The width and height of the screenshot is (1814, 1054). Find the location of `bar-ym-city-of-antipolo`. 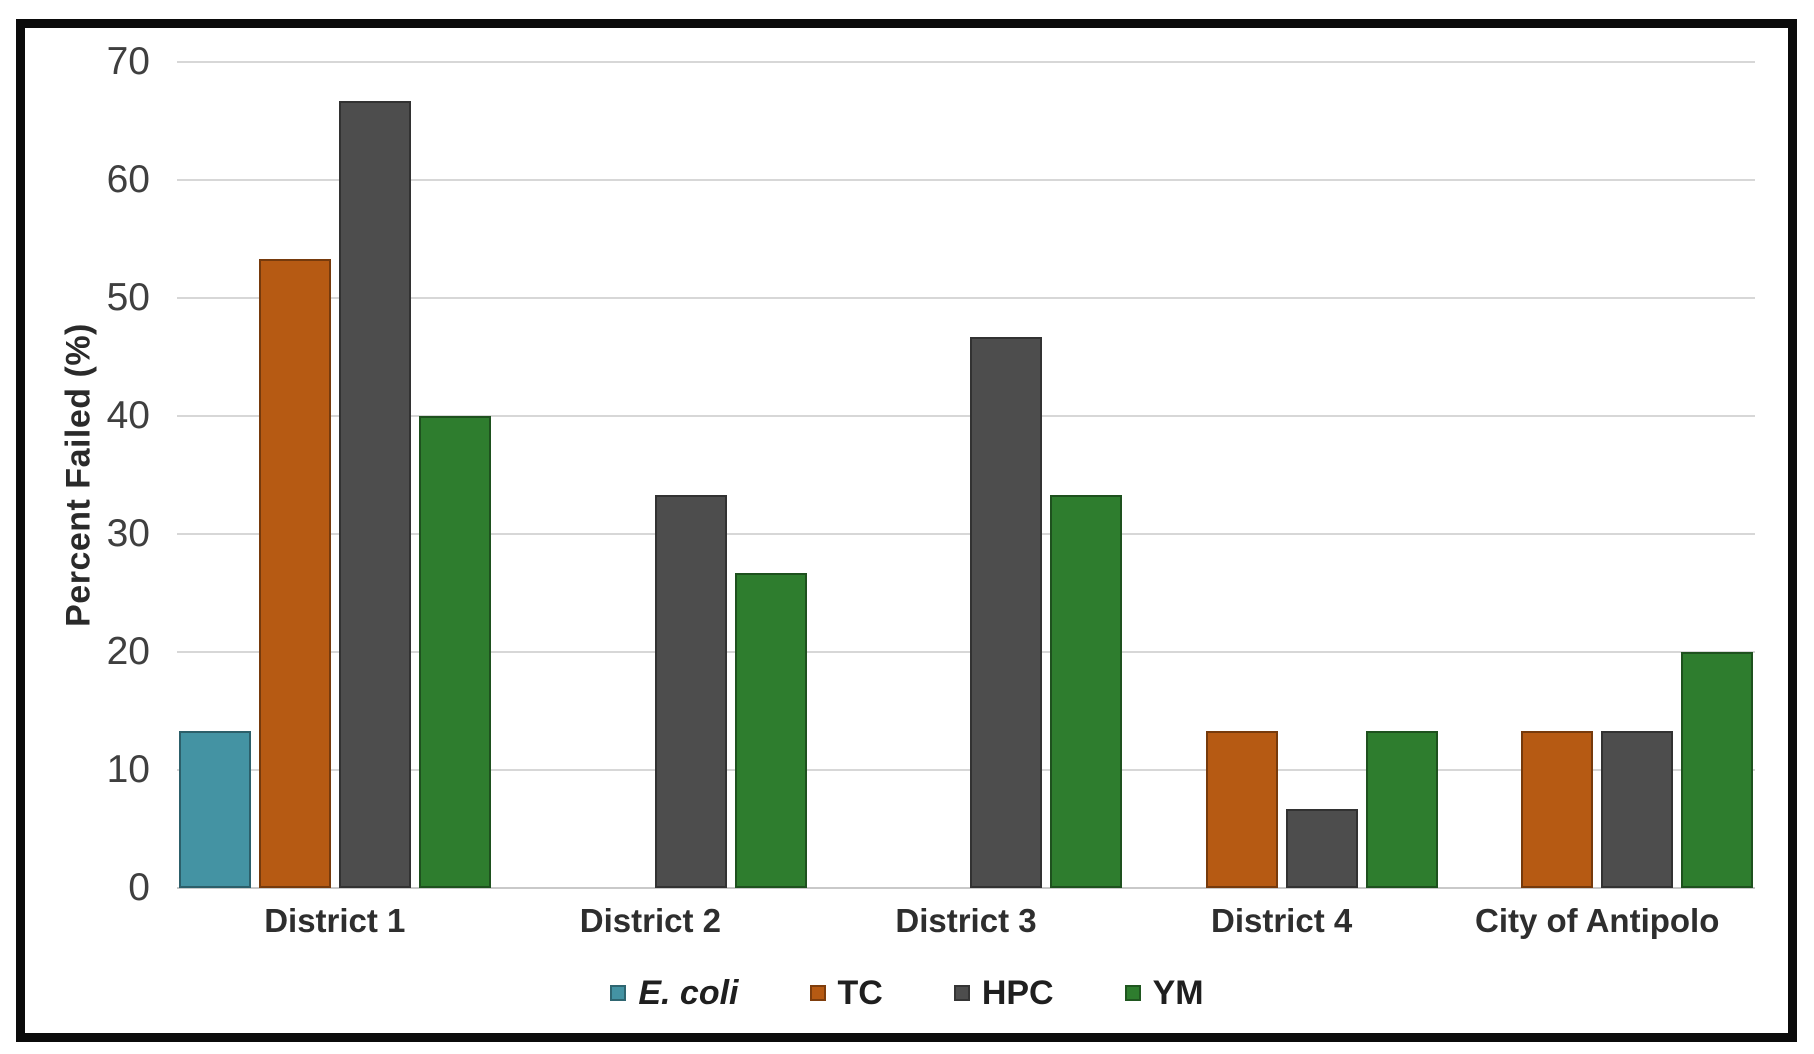

bar-ym-city-of-antipolo is located at coordinates (1717, 770).